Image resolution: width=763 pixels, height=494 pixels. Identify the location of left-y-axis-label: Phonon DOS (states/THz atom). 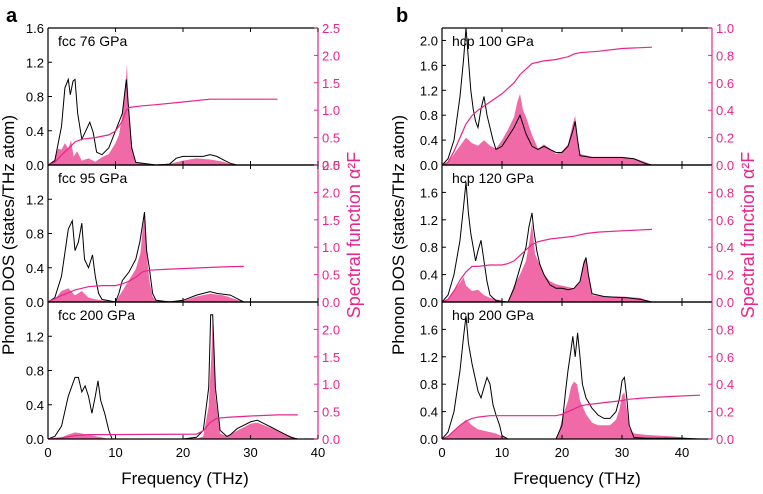
(9, 235).